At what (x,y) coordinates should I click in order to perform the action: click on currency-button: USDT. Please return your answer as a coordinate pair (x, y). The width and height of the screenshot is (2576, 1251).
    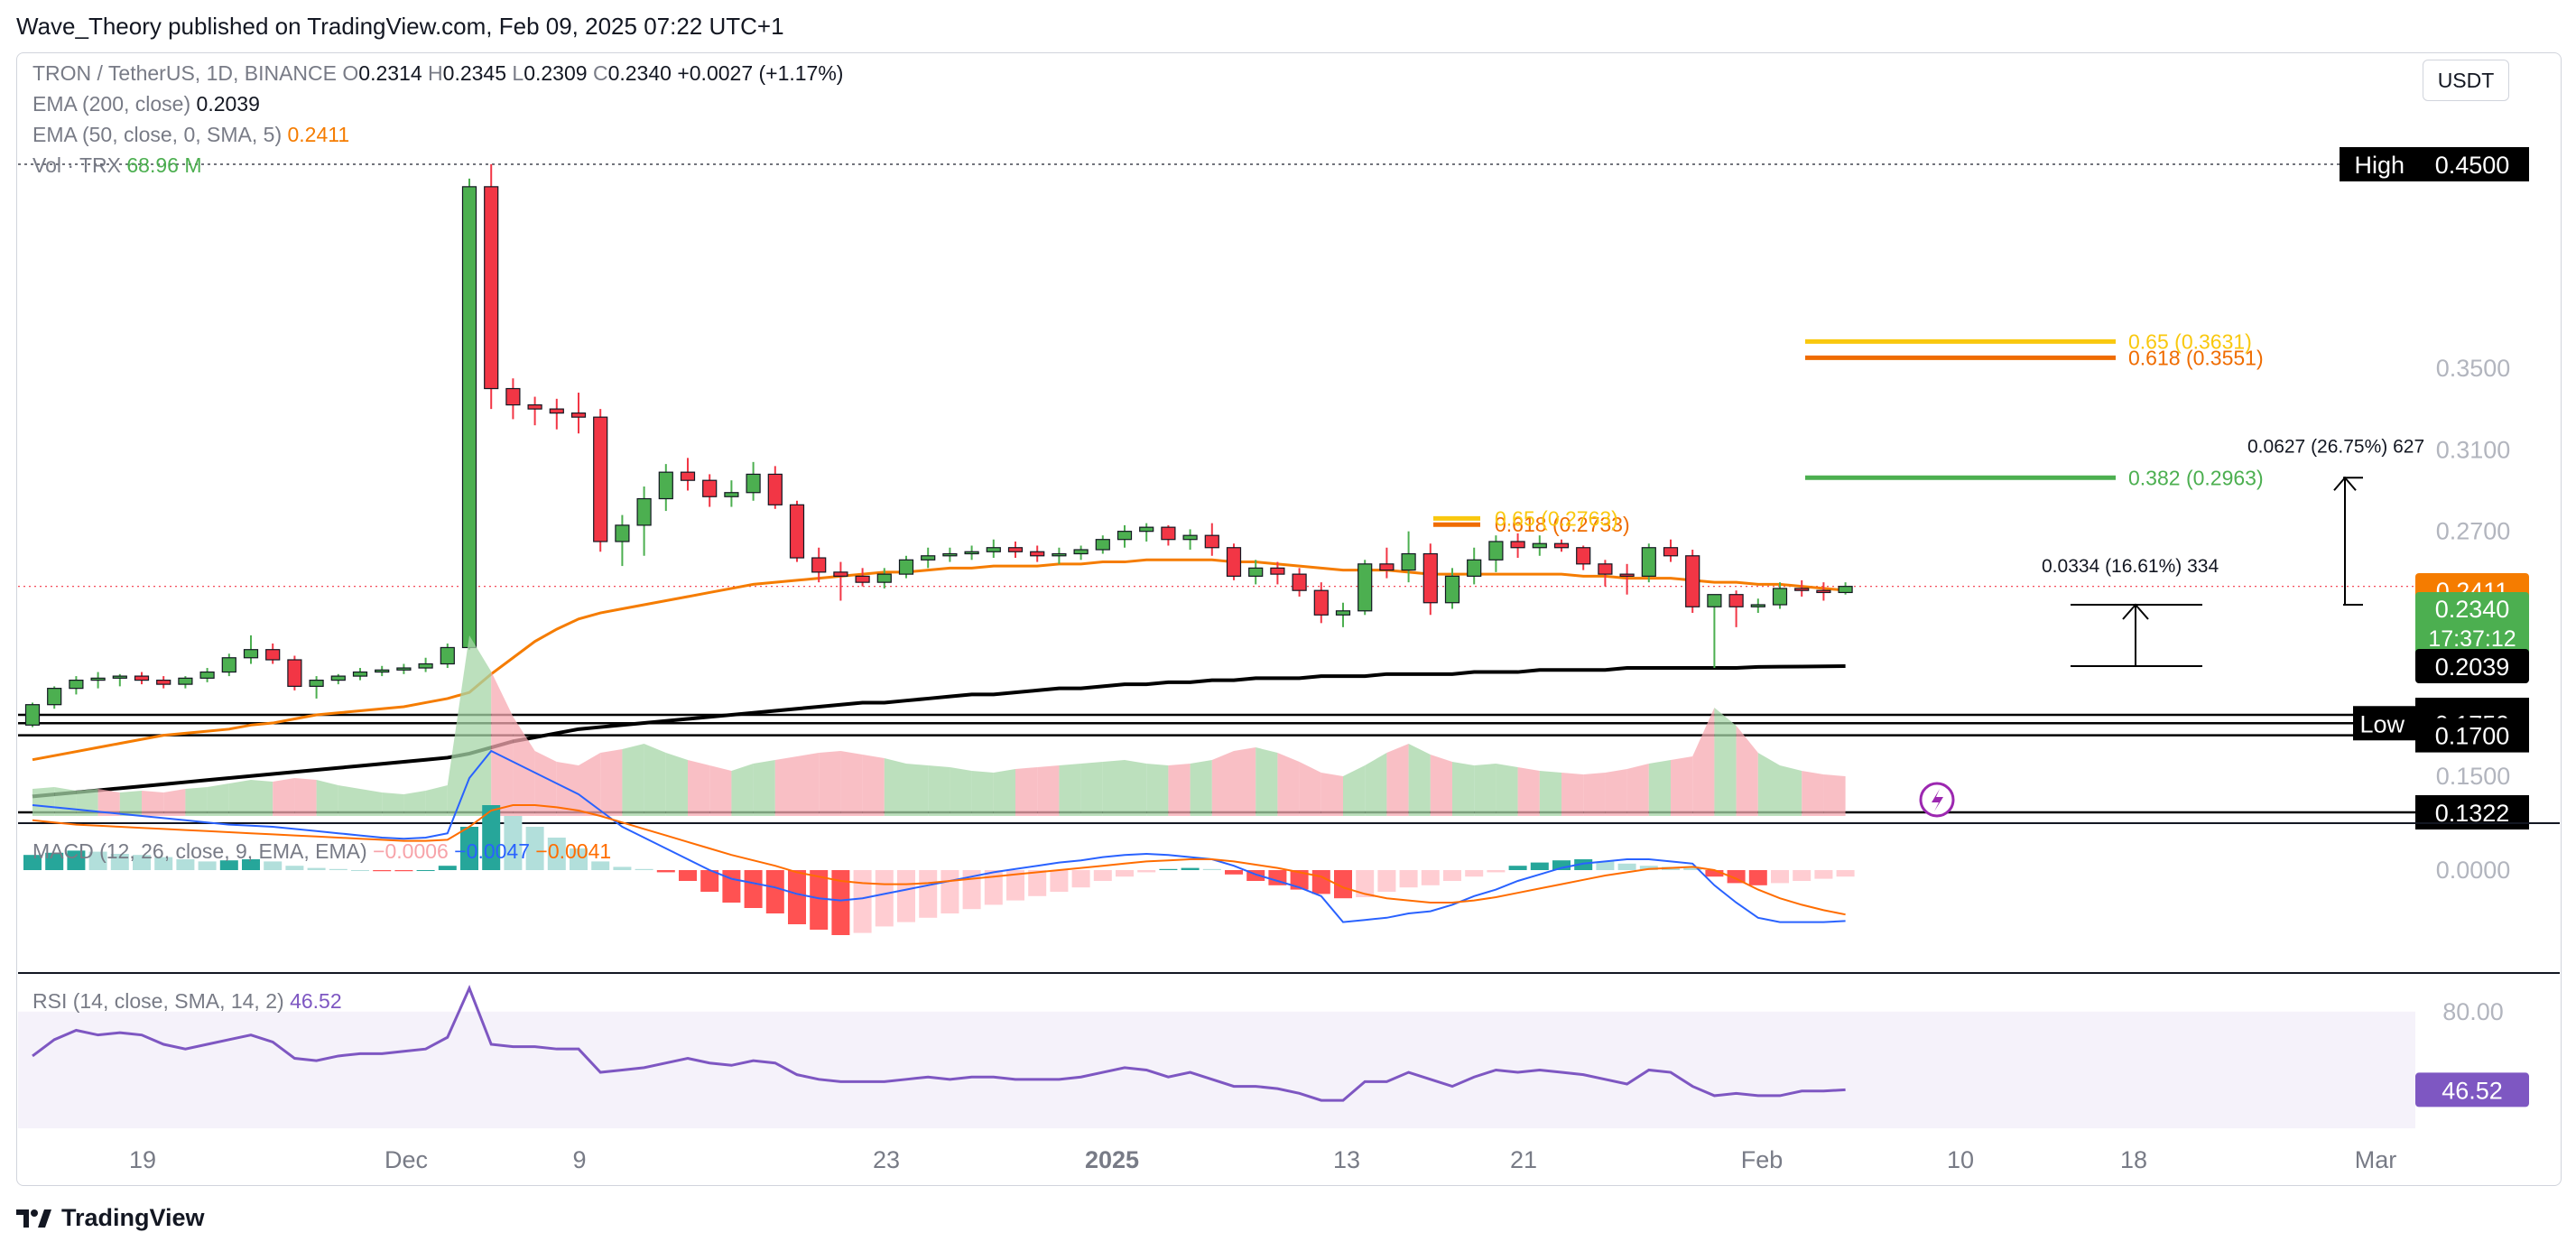
    Looking at the image, I should click on (2466, 80).